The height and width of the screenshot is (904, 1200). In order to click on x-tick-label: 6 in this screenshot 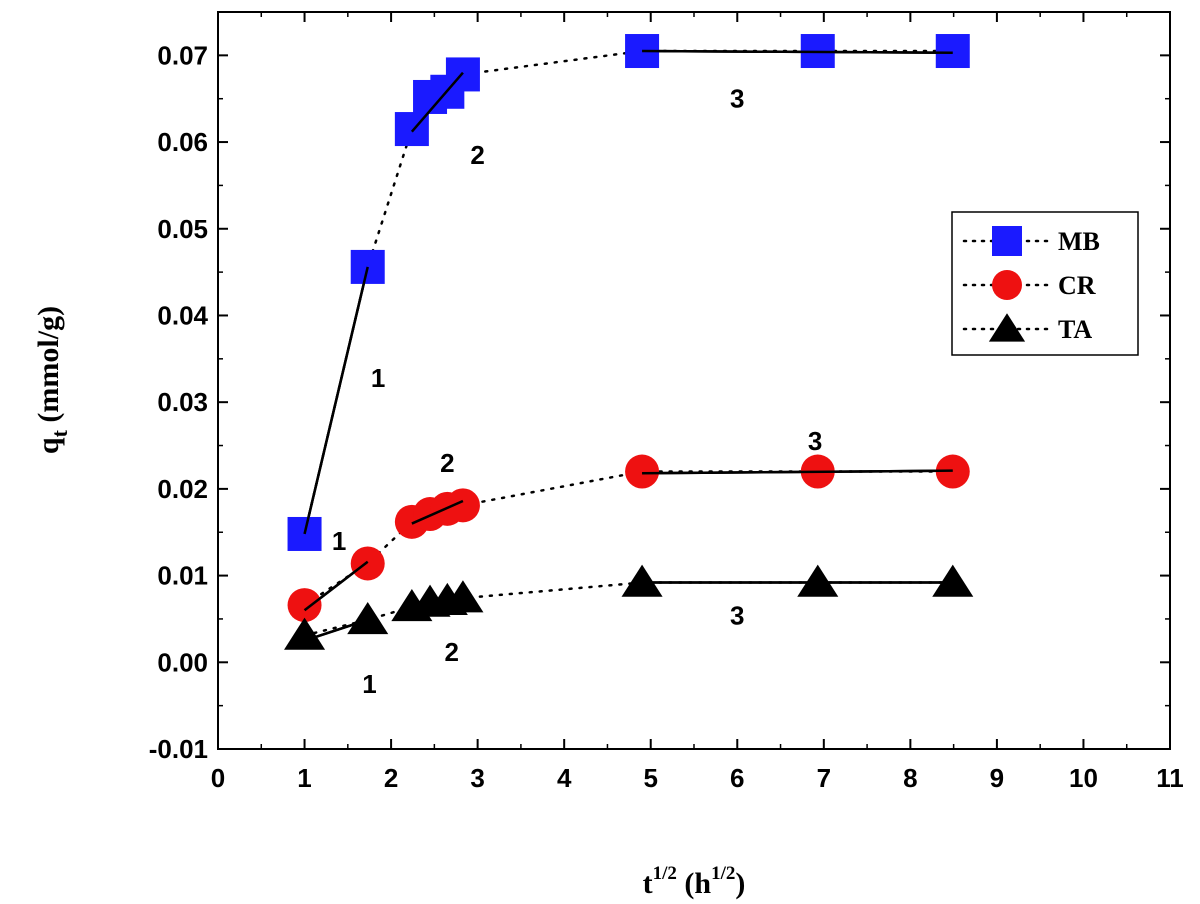, I will do `click(737, 778)`.